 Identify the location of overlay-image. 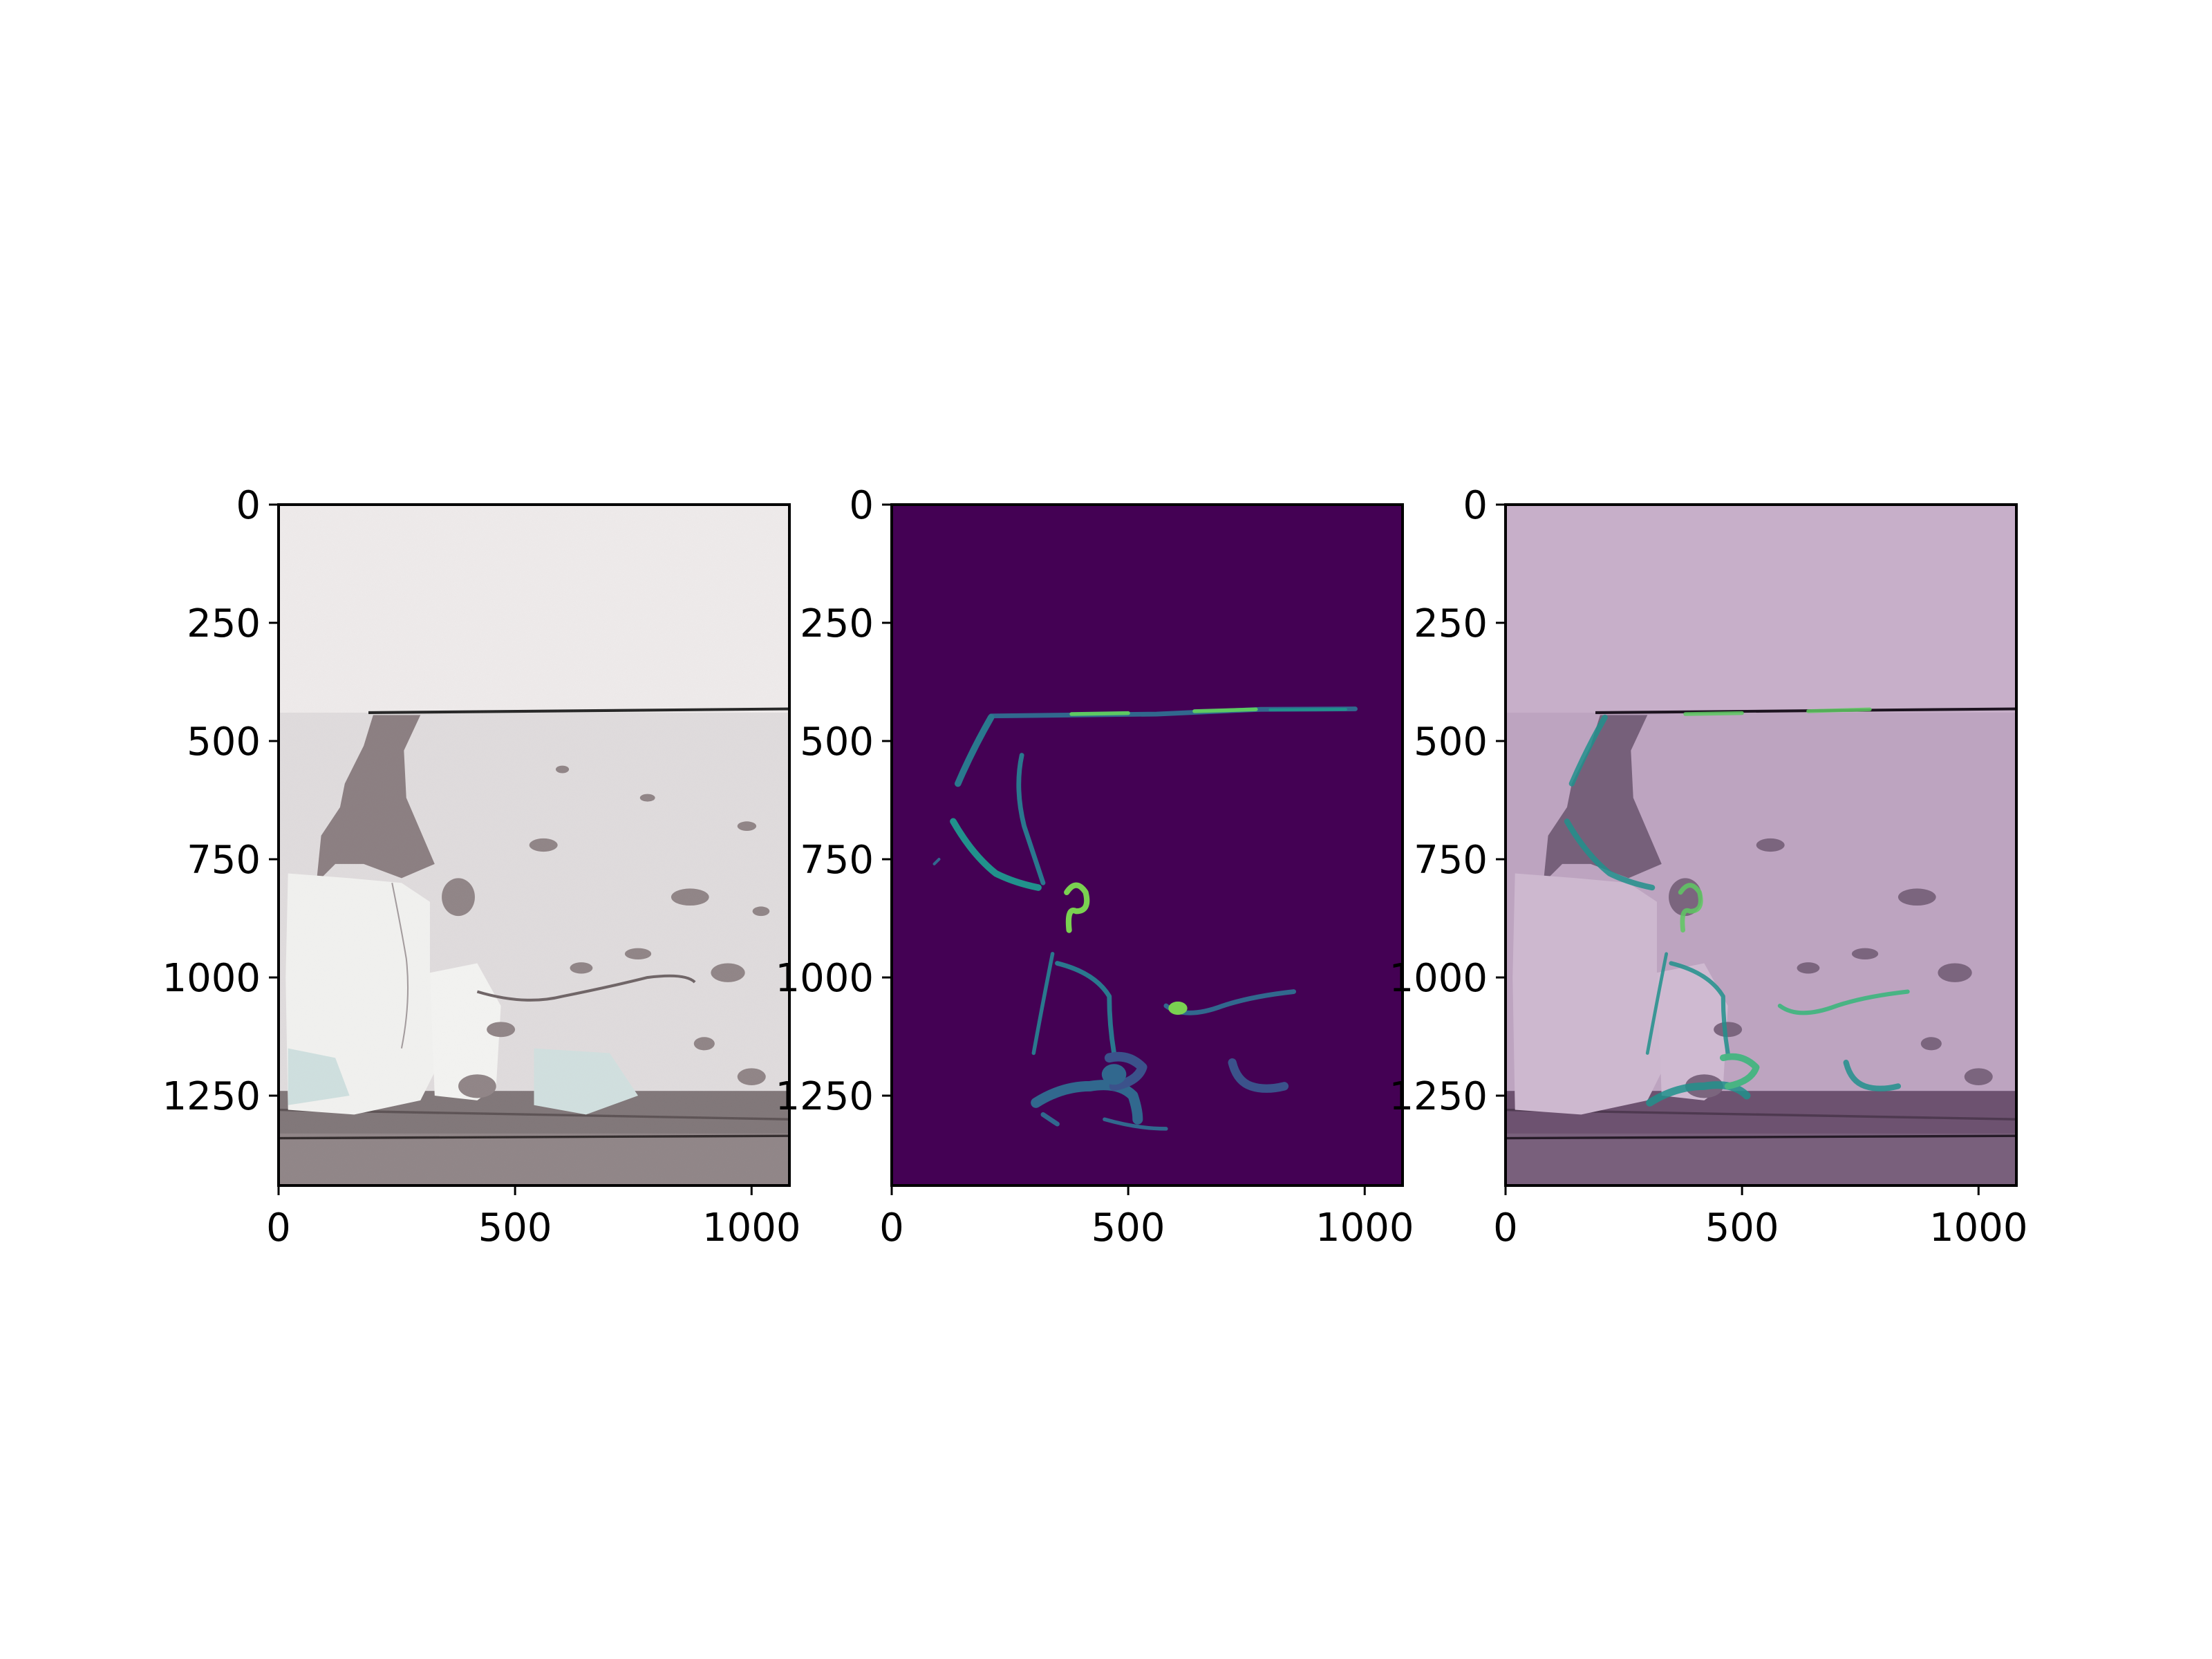
(1761, 845).